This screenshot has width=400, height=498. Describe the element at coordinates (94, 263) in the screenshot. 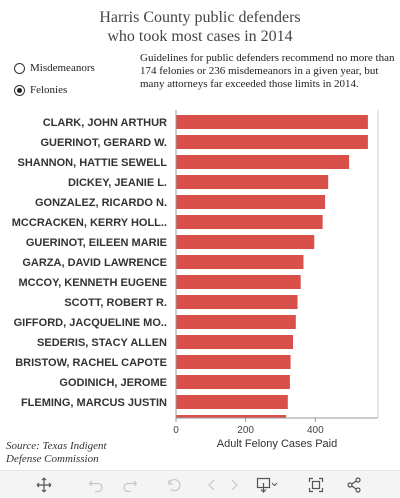

I see `category-label: GARZA, DAVID LAWRENCE` at that location.